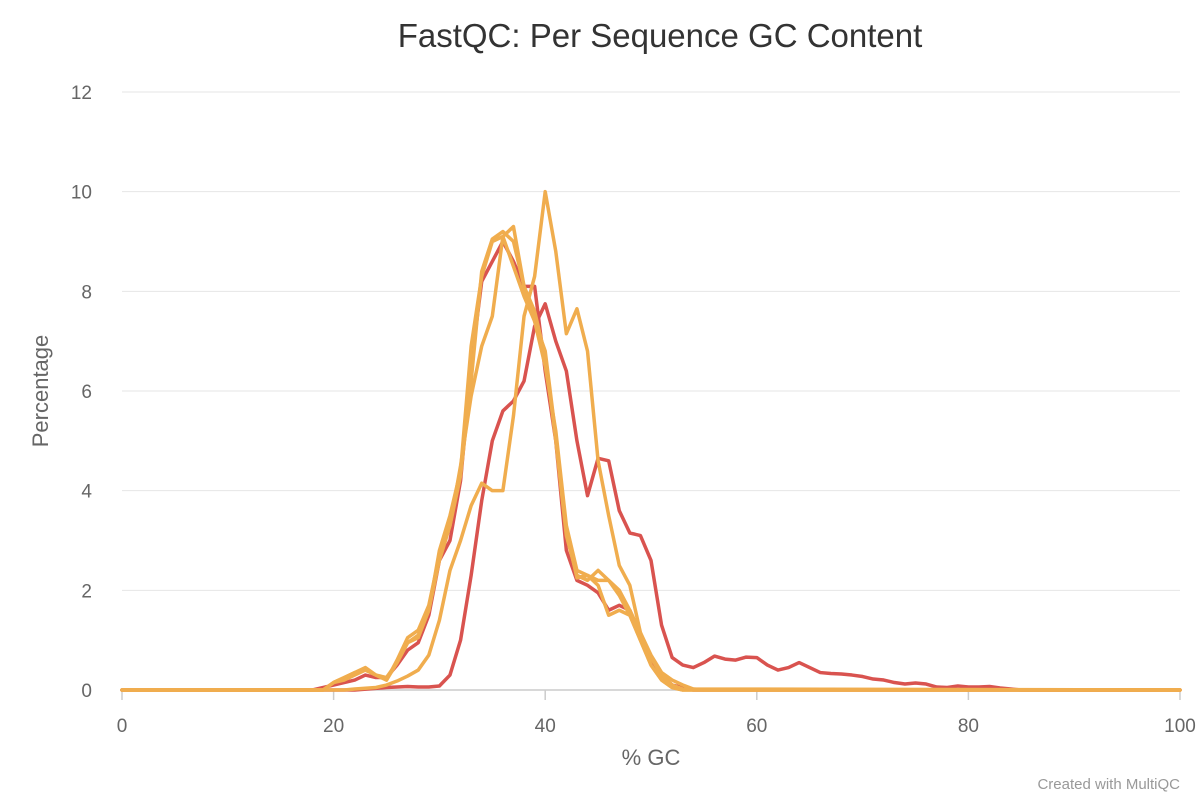  Describe the element at coordinates (1108, 784) in the screenshot. I see `credit-text: Created with MultiQC` at that location.